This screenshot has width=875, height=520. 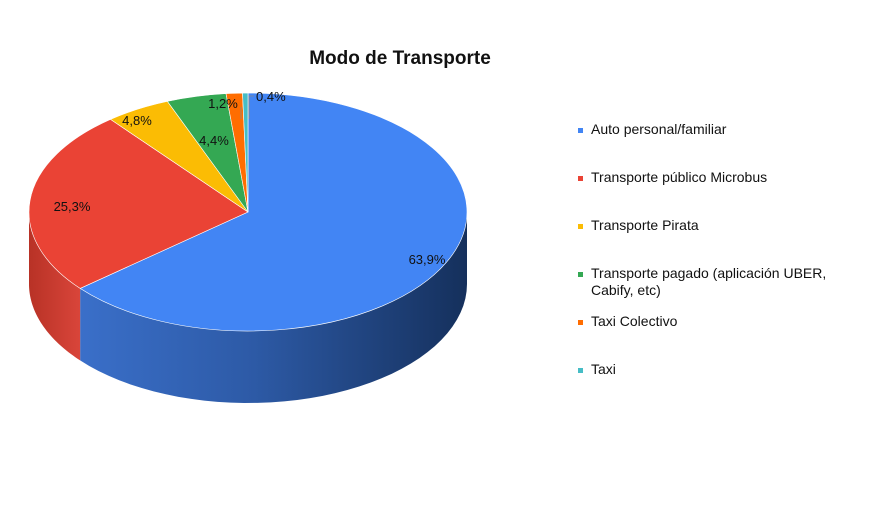 What do you see at coordinates (137, 120) in the screenshot?
I see `data-label-transporte-pirata: 4,8%` at bounding box center [137, 120].